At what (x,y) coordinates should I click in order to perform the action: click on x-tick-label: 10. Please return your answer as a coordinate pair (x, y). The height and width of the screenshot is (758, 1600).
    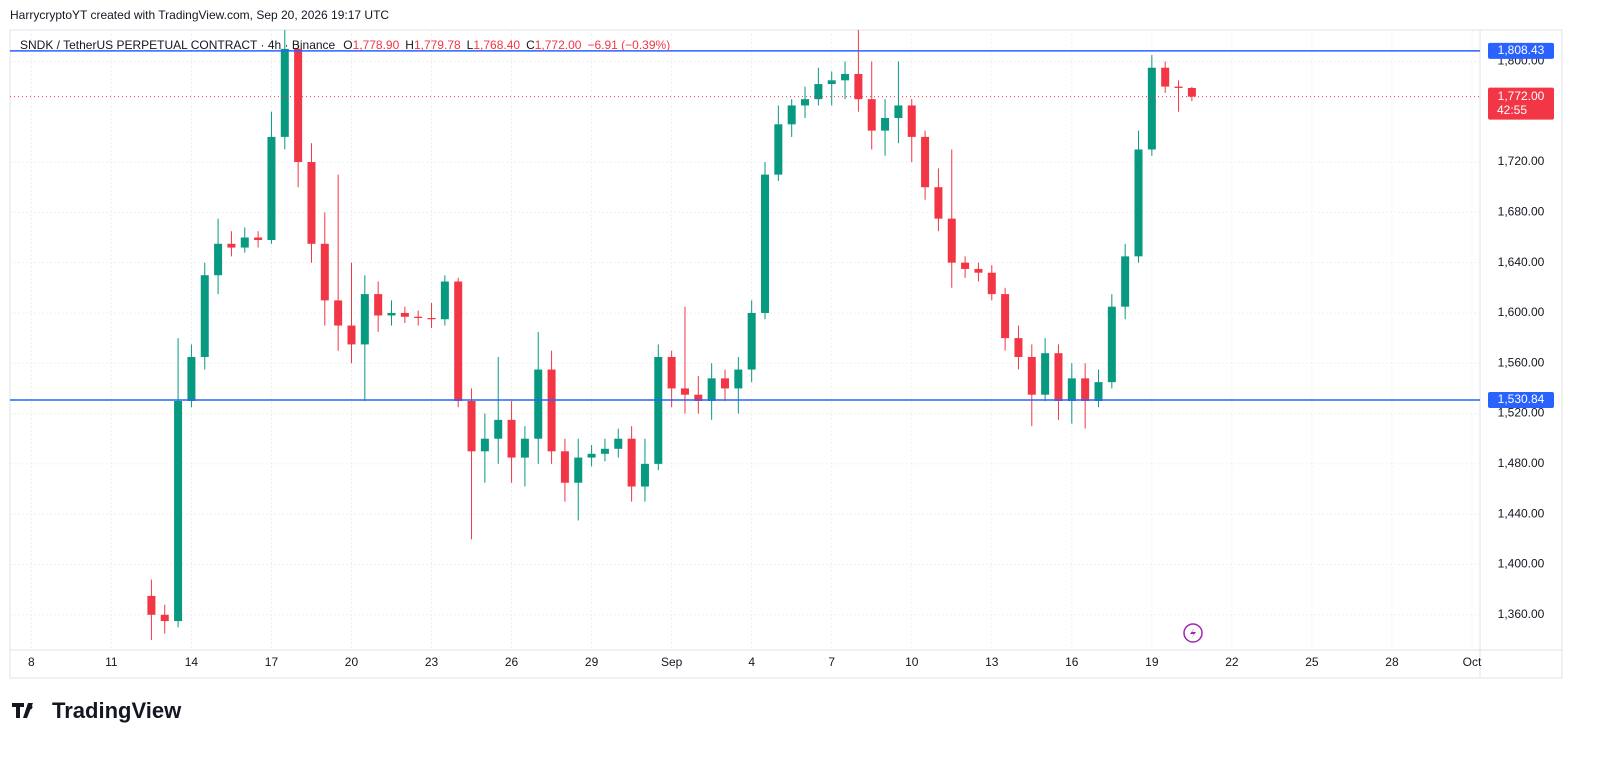
    Looking at the image, I should click on (912, 662).